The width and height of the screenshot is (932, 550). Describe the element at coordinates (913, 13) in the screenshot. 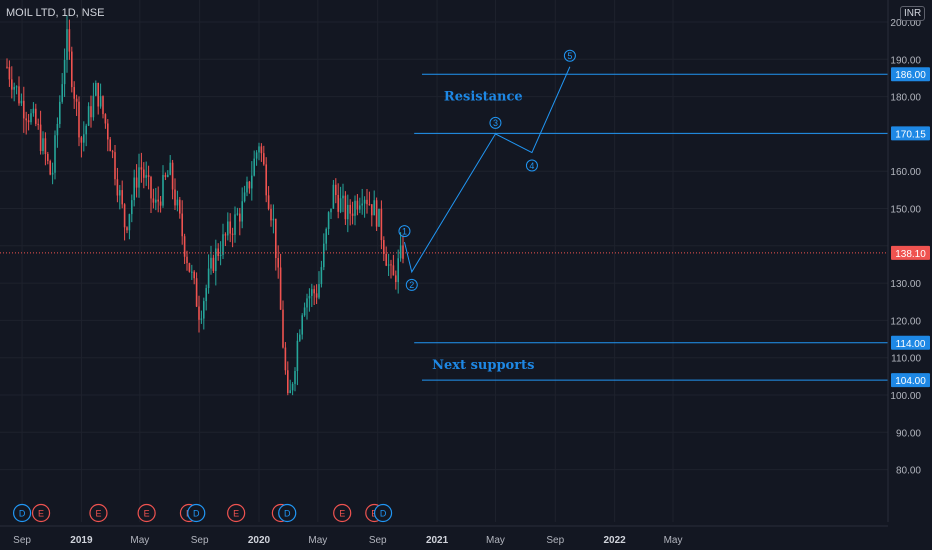

I see `currency-button: INR` at that location.